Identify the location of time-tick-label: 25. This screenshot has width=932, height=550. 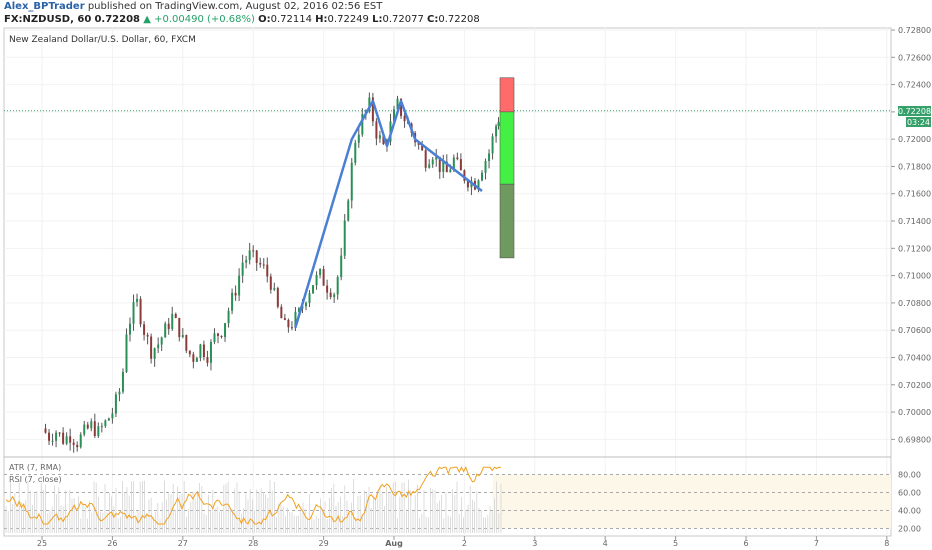
(42, 543).